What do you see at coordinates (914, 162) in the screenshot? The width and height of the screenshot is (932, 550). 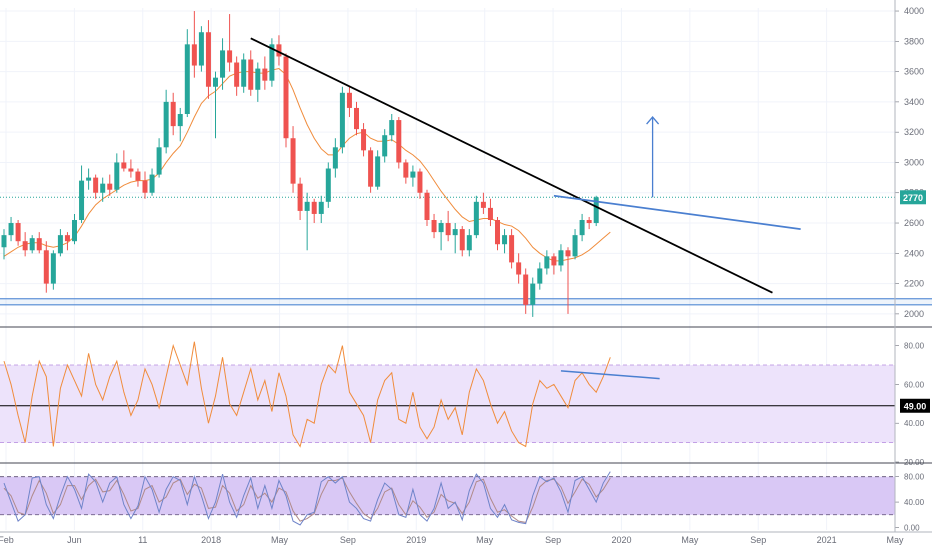 I see `price-tick-label: 3000` at bounding box center [914, 162].